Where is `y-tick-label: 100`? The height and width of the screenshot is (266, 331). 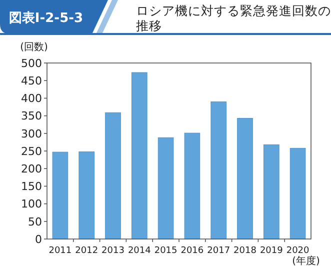 y-tick-label: 100 is located at coordinates (31, 204).